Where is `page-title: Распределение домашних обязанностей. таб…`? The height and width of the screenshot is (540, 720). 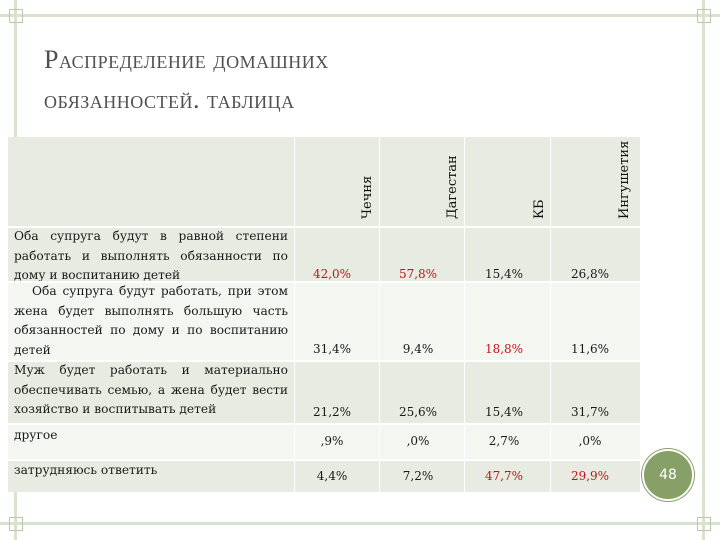 page-title: Распределение домашних обязанностей. таб… is located at coordinates (254, 80).